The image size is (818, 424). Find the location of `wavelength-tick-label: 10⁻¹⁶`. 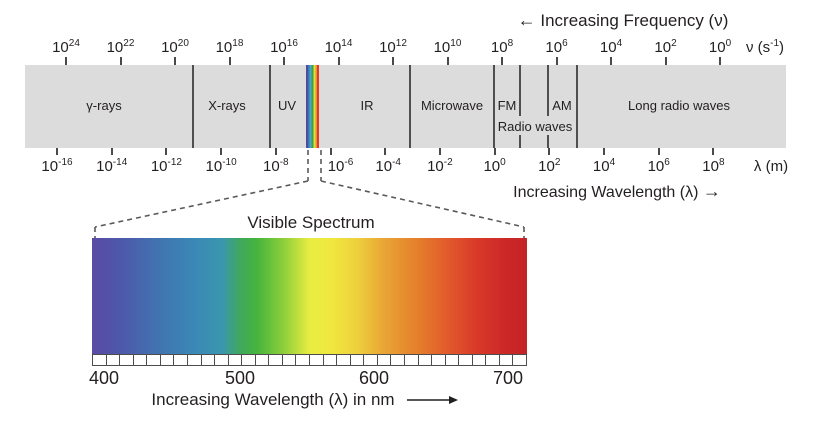

wavelength-tick-label: 10⁻¹⁶ is located at coordinates (57, 166).